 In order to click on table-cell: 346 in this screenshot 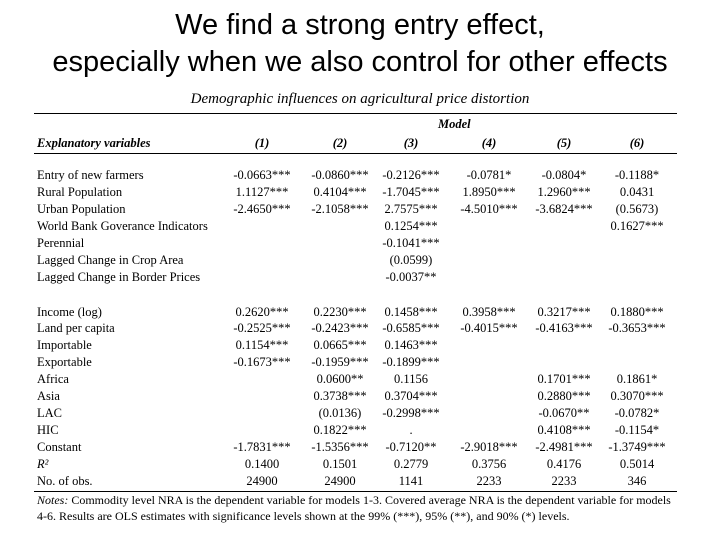, I will do `click(637, 481)`.